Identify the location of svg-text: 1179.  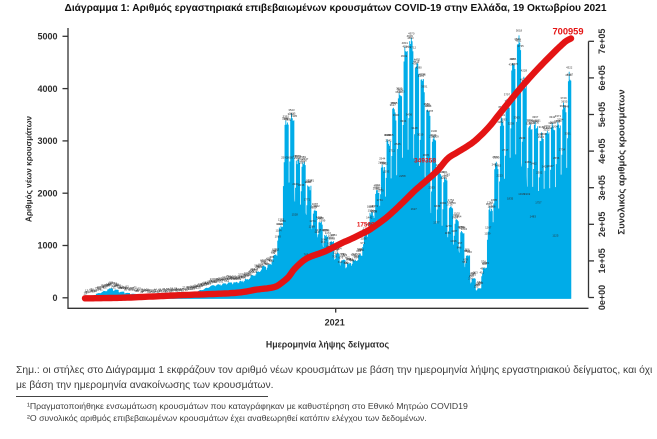
(325, 230).